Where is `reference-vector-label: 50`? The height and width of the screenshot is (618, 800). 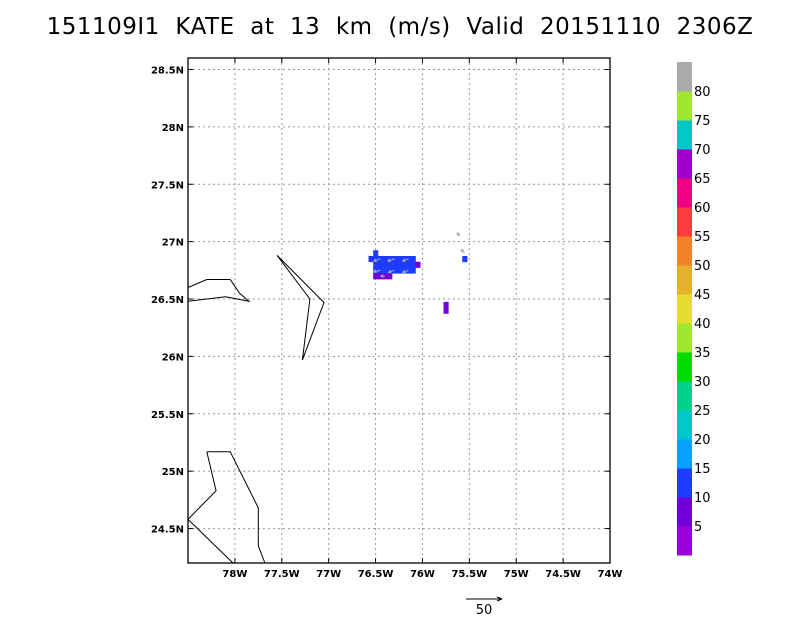
reference-vector-label: 50 is located at coordinates (484, 610).